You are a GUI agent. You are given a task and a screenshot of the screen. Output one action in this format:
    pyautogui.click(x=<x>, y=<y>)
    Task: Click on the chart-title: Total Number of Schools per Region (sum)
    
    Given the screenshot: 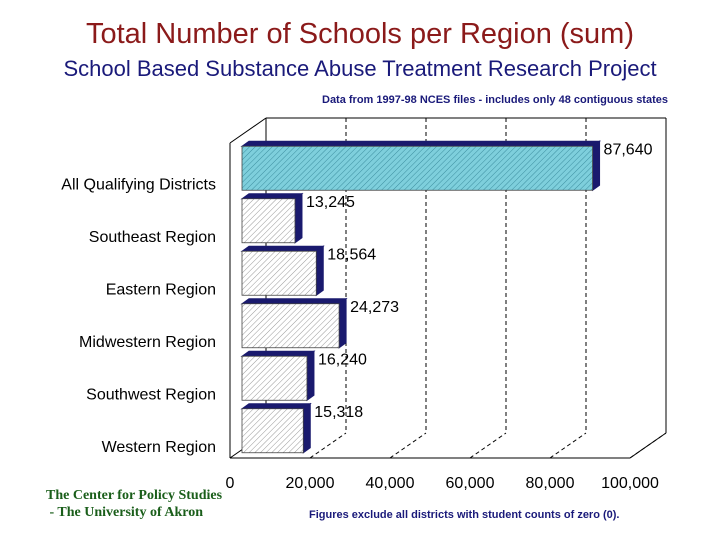 What is the action you would take?
    pyautogui.click(x=359, y=34)
    